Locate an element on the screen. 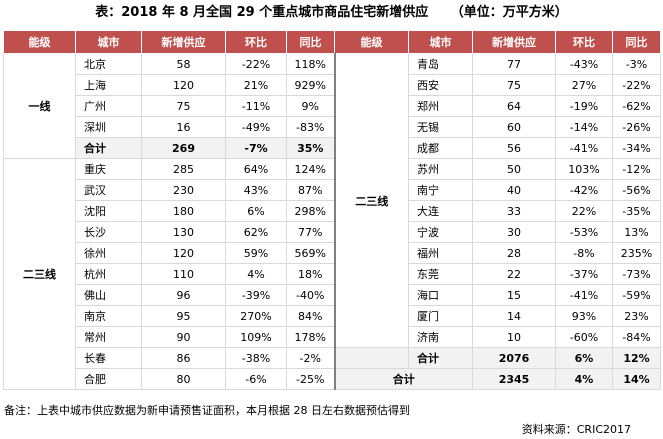 Image resolution: width=663 pixels, height=439 pixels. mom-cell: -38% is located at coordinates (256, 358).